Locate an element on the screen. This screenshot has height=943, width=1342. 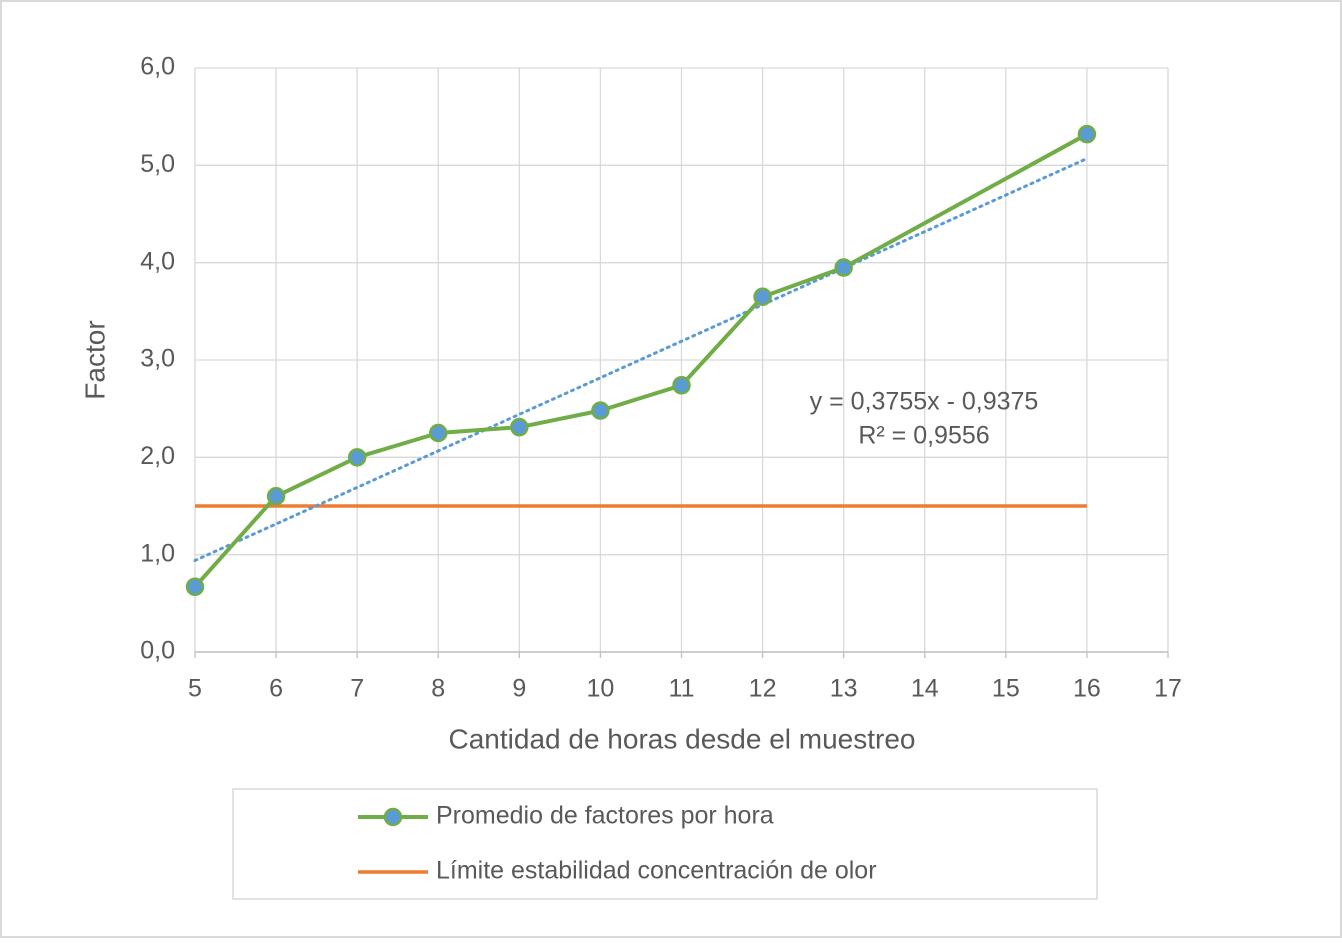
legend-label: Límite estabilidad concentración de olor is located at coordinates (656, 871).